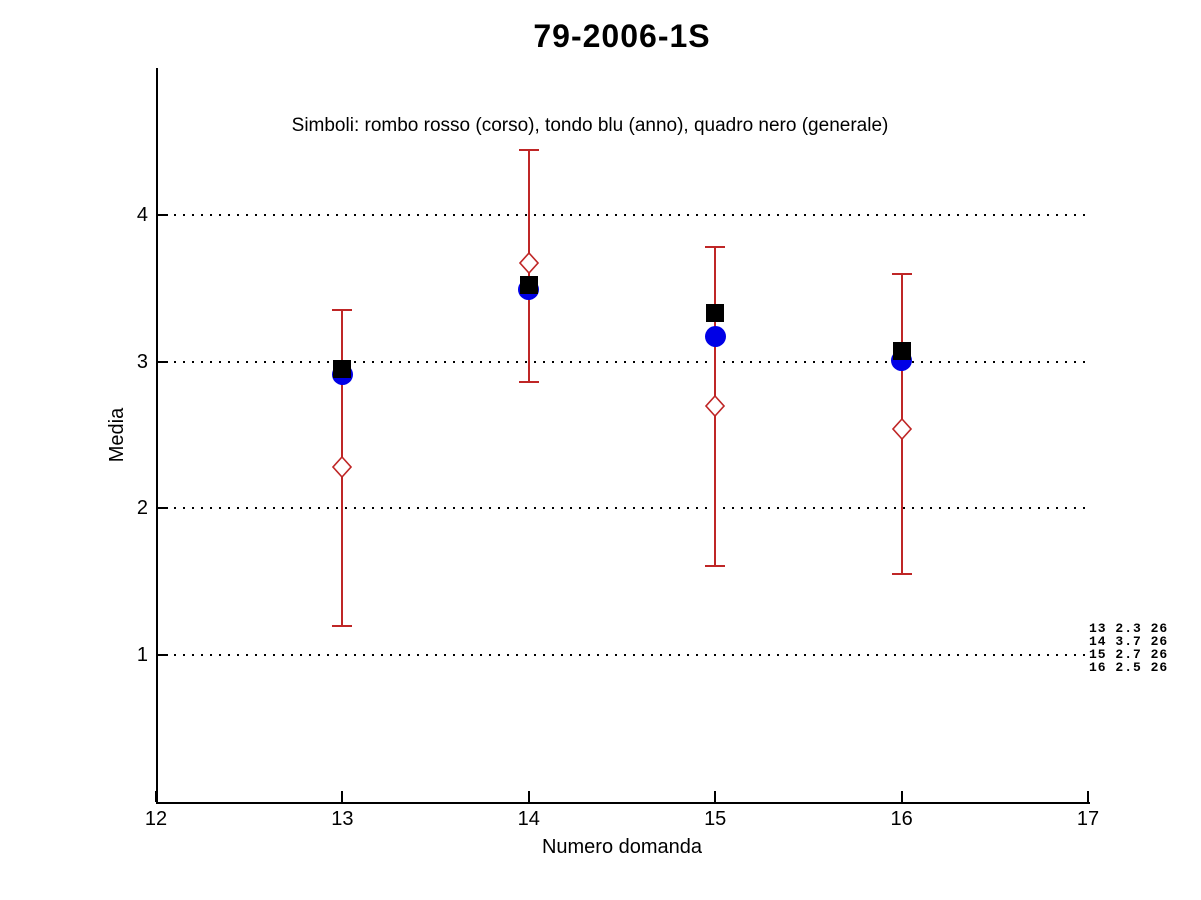 Image resolution: width=1201 pixels, height=900 pixels. What do you see at coordinates (142, 508) in the screenshot?
I see `y-tick-label: 2` at bounding box center [142, 508].